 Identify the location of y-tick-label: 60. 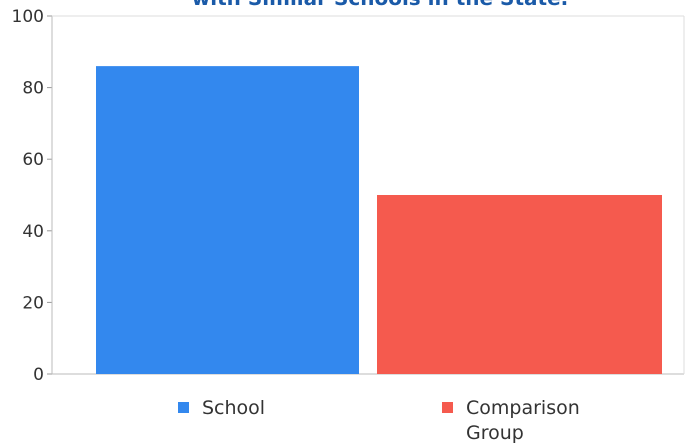
(33, 160).